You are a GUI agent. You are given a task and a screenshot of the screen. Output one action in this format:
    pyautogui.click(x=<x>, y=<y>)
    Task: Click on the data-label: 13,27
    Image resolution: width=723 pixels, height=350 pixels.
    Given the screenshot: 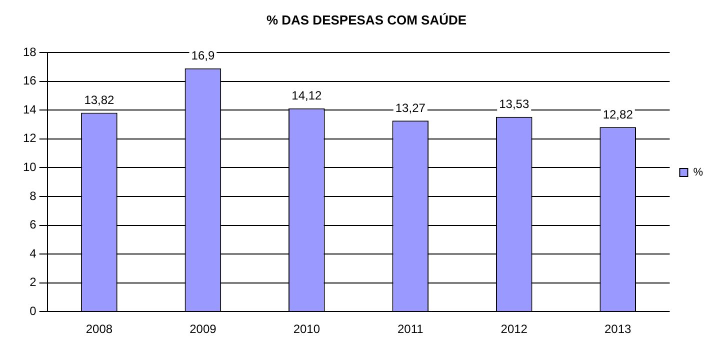 What is the action you would take?
    pyautogui.click(x=410, y=107)
    